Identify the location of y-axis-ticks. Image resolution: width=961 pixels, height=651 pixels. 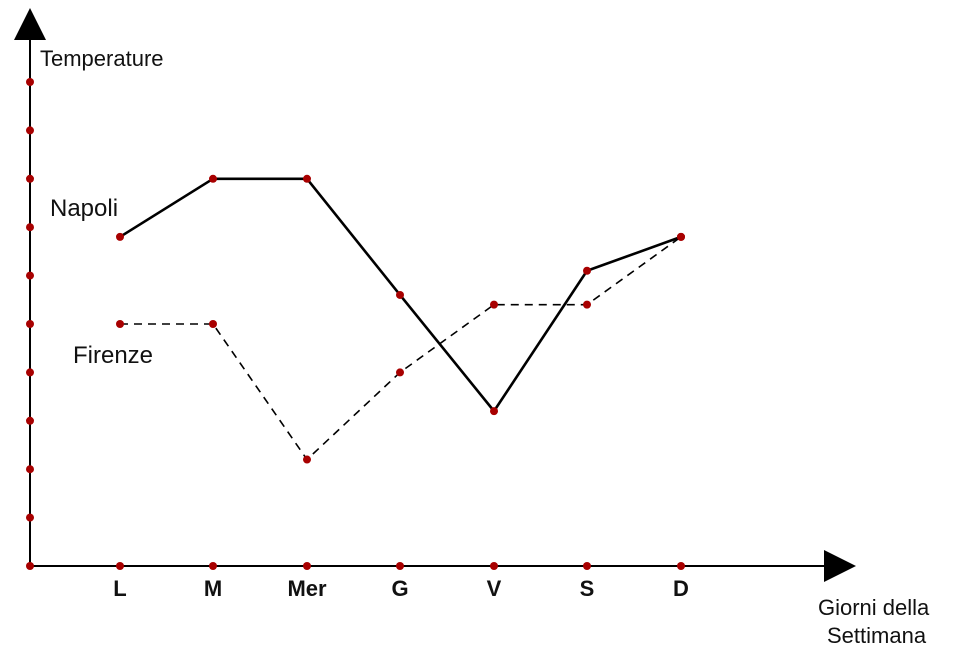
(30, 324).